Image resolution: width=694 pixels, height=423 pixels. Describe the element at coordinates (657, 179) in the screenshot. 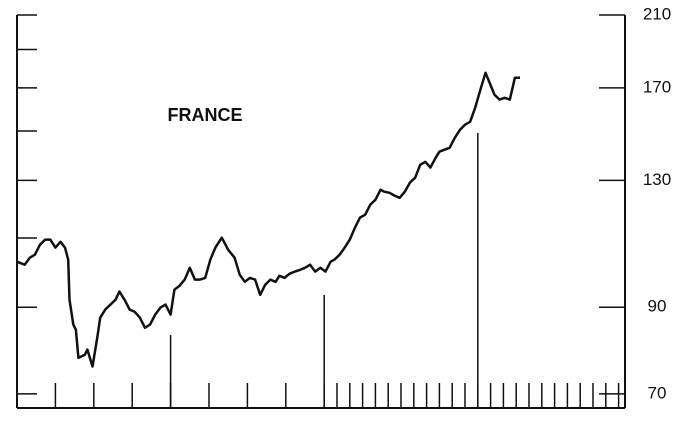

I see `y-tick-label: 130` at that location.